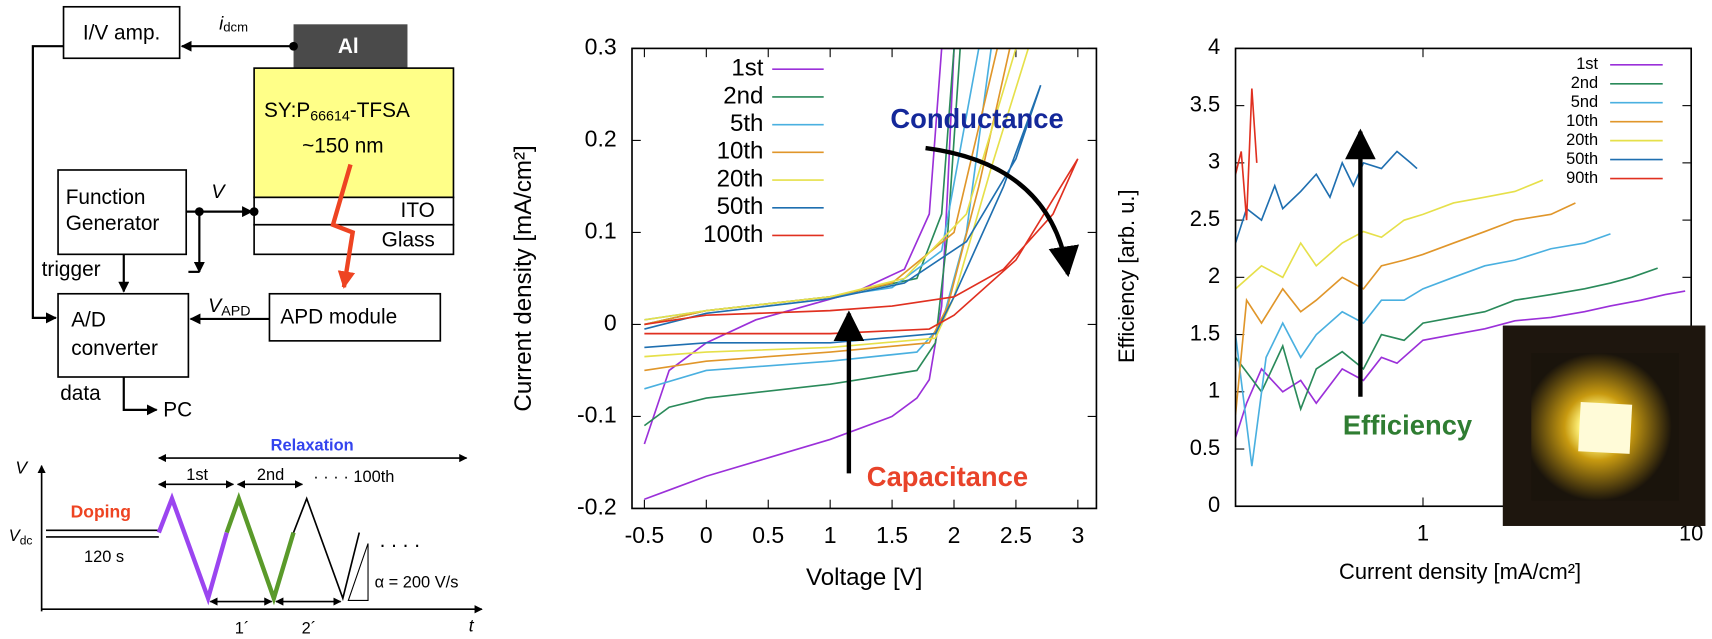 Image resolution: width=1712 pixels, height=639 pixels. I want to click on relaxation-label: Relaxation, so click(312, 445).